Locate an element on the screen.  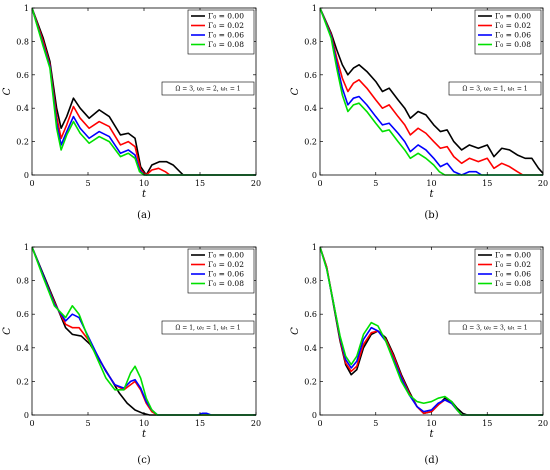
param-label: Ω = 1, ω₂ = 1, ω₁ = 1 is located at coordinates (207, 328).